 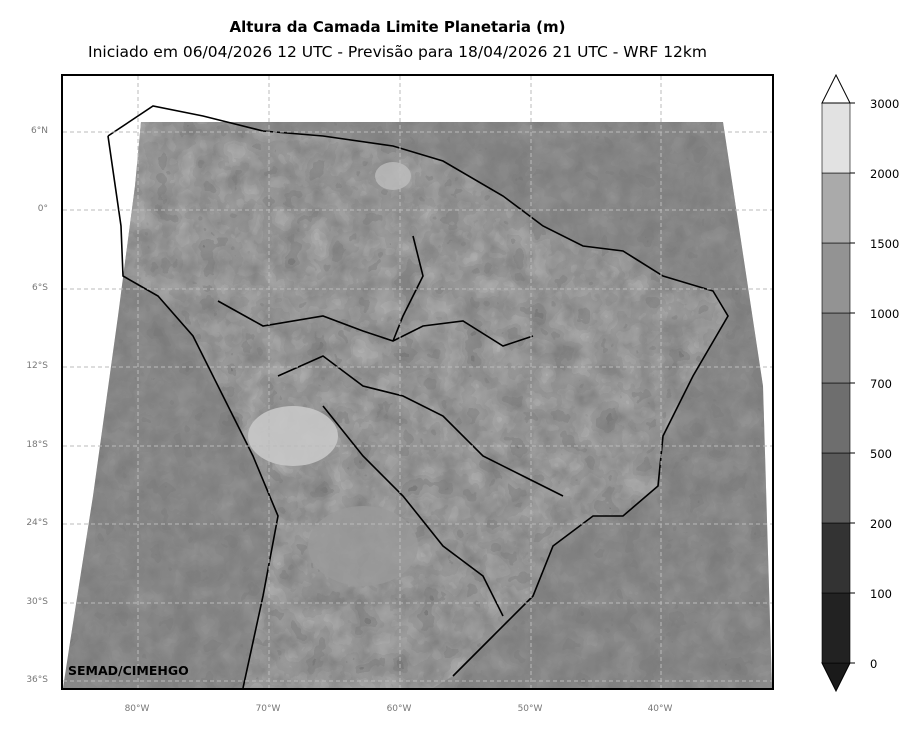 What do you see at coordinates (397, 27) in the screenshot?
I see `map-title: Altura da Camada Limite Planetaria (m)` at bounding box center [397, 27].